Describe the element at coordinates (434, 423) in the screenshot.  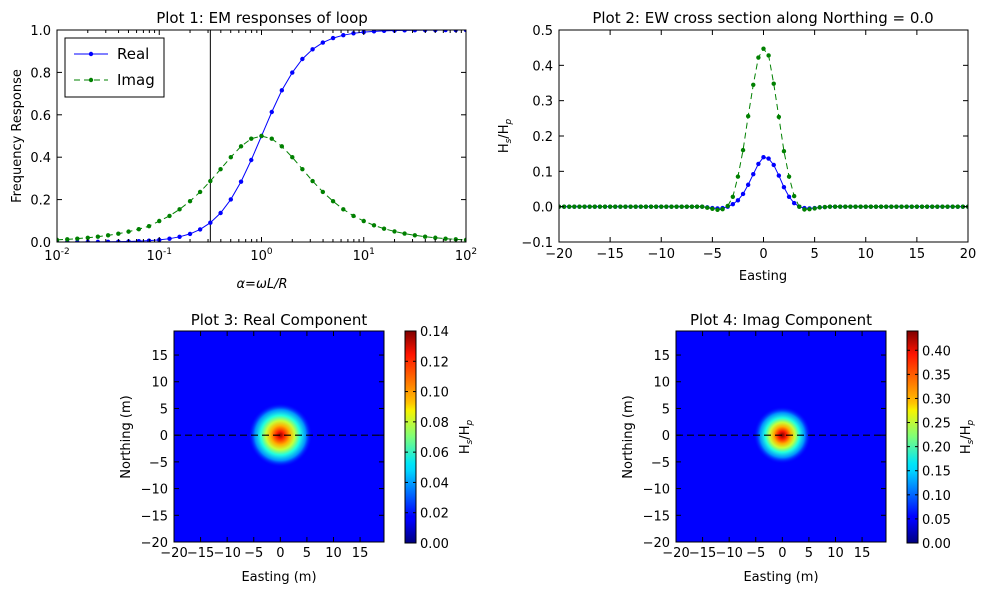
I see `plot3-colorbar-tick-label: 0.08` at that location.